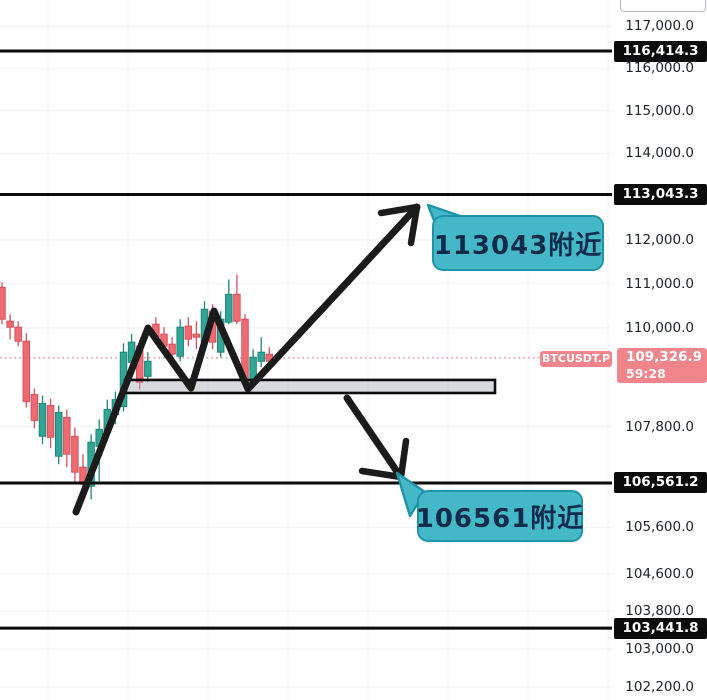  I want to click on callout-106561: 106561附近, so click(499, 516).